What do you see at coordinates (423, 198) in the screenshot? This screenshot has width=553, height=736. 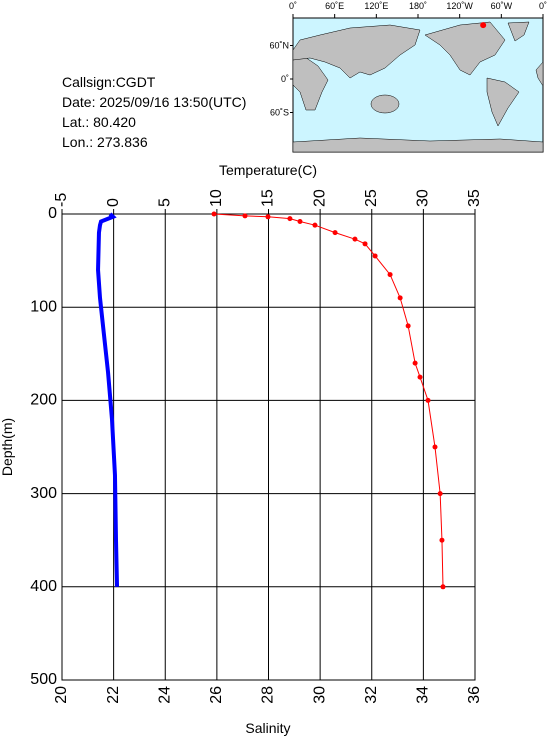 I see `x2-tick-label: 30` at bounding box center [423, 198].